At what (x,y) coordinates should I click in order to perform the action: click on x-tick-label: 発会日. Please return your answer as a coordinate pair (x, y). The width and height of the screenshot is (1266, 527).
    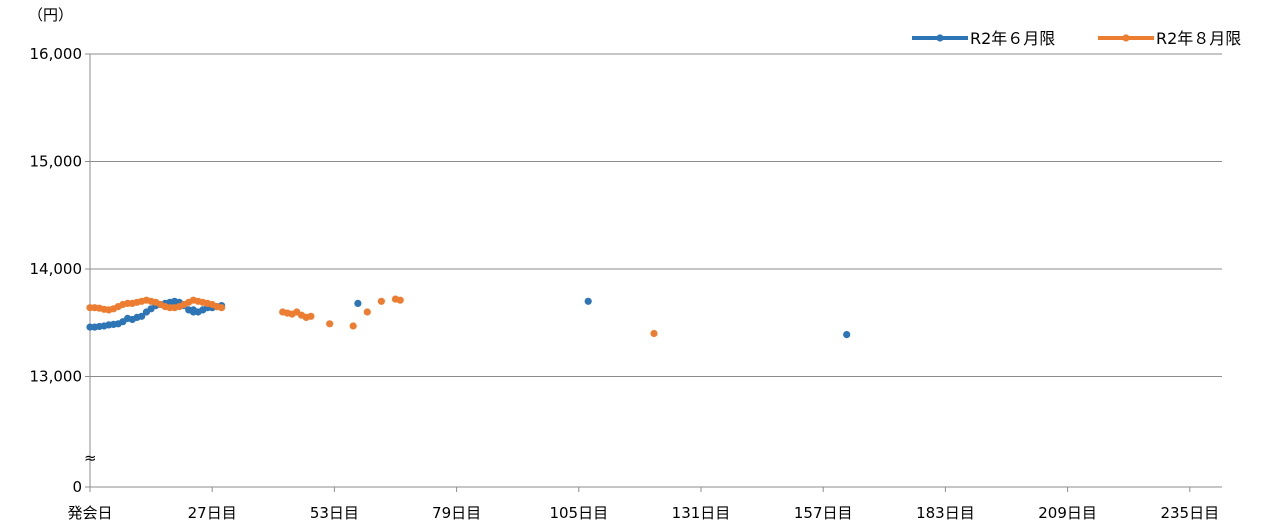
    Looking at the image, I should click on (89, 513).